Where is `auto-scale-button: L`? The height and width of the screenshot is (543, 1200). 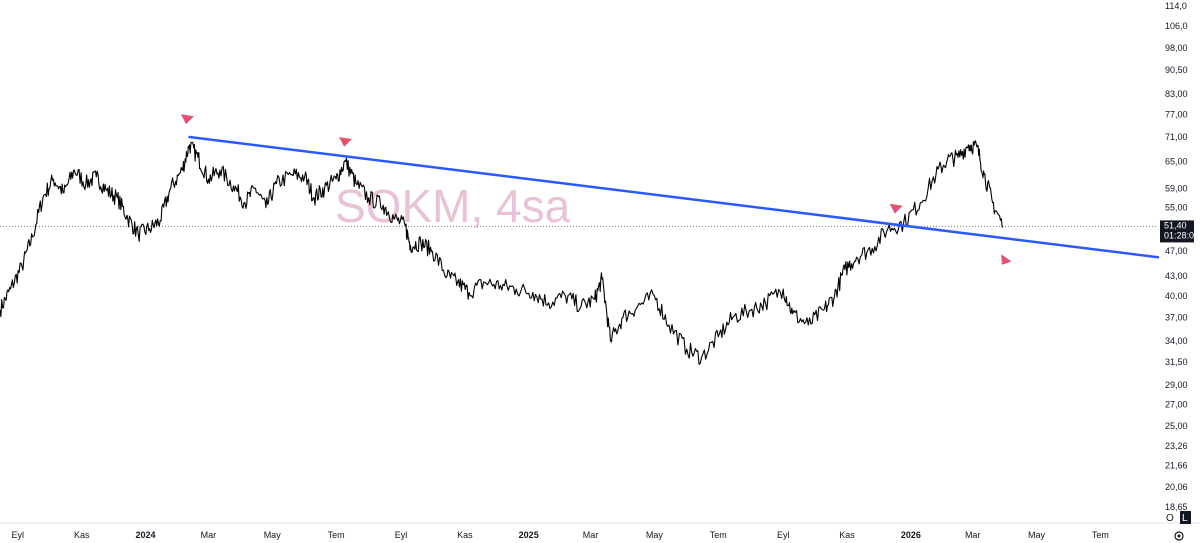 auto-scale-button: L is located at coordinates (1185, 518).